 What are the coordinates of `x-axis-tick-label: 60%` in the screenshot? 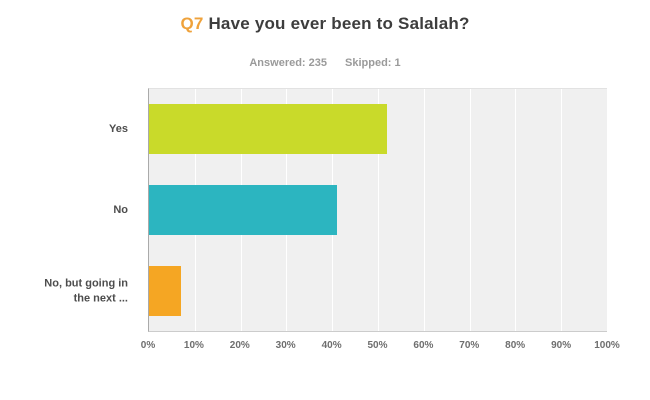 It's located at (423, 345).